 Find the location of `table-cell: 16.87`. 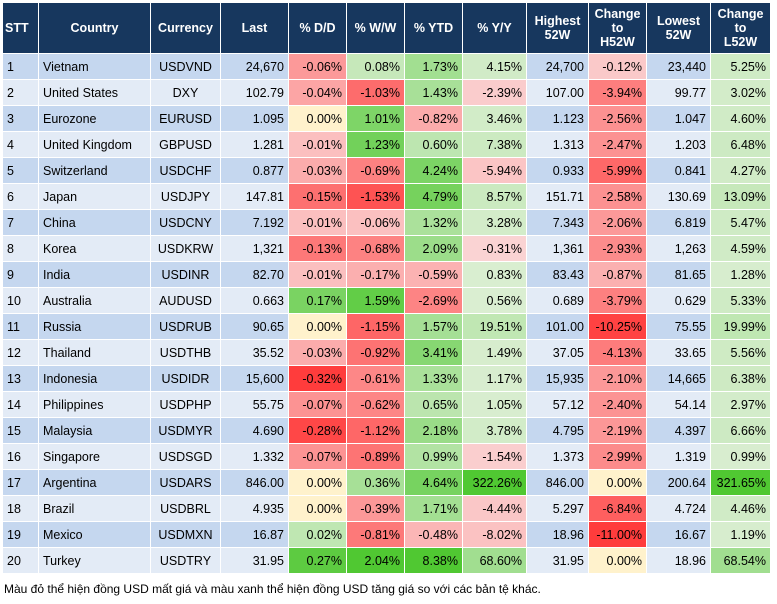

table-cell: 16.87 is located at coordinates (254, 534).